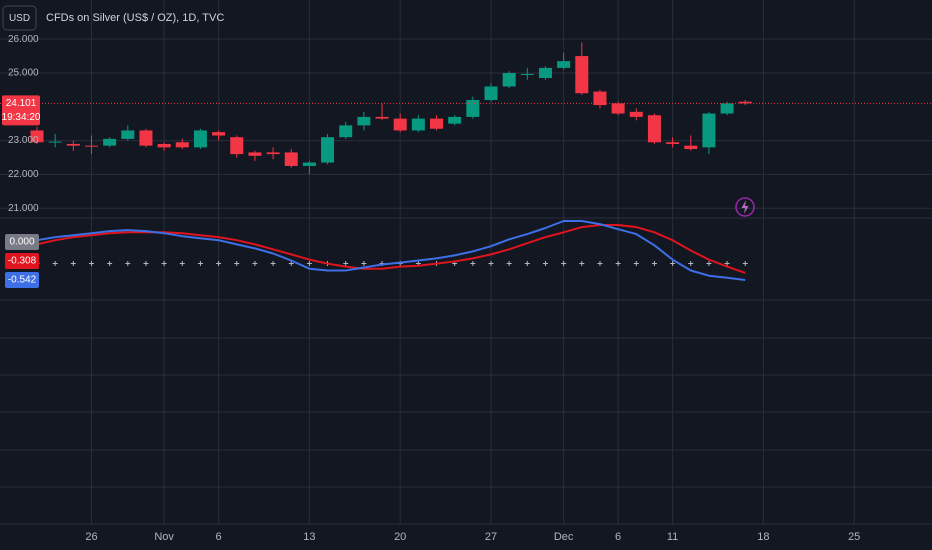 The width and height of the screenshot is (932, 550). Describe the element at coordinates (23, 140) in the screenshot. I see `y-tick-label: 23.000` at that location.